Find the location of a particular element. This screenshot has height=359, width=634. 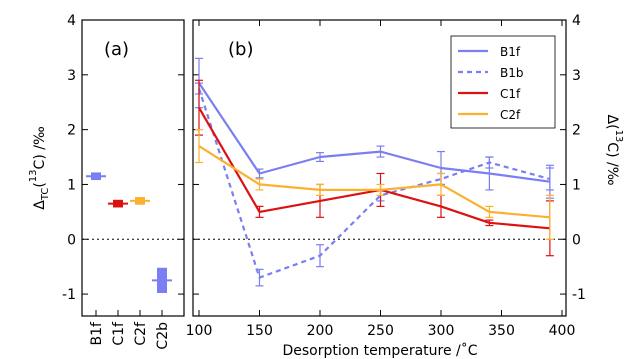

y-right-label-paren: ( is located at coordinates (612, 126).